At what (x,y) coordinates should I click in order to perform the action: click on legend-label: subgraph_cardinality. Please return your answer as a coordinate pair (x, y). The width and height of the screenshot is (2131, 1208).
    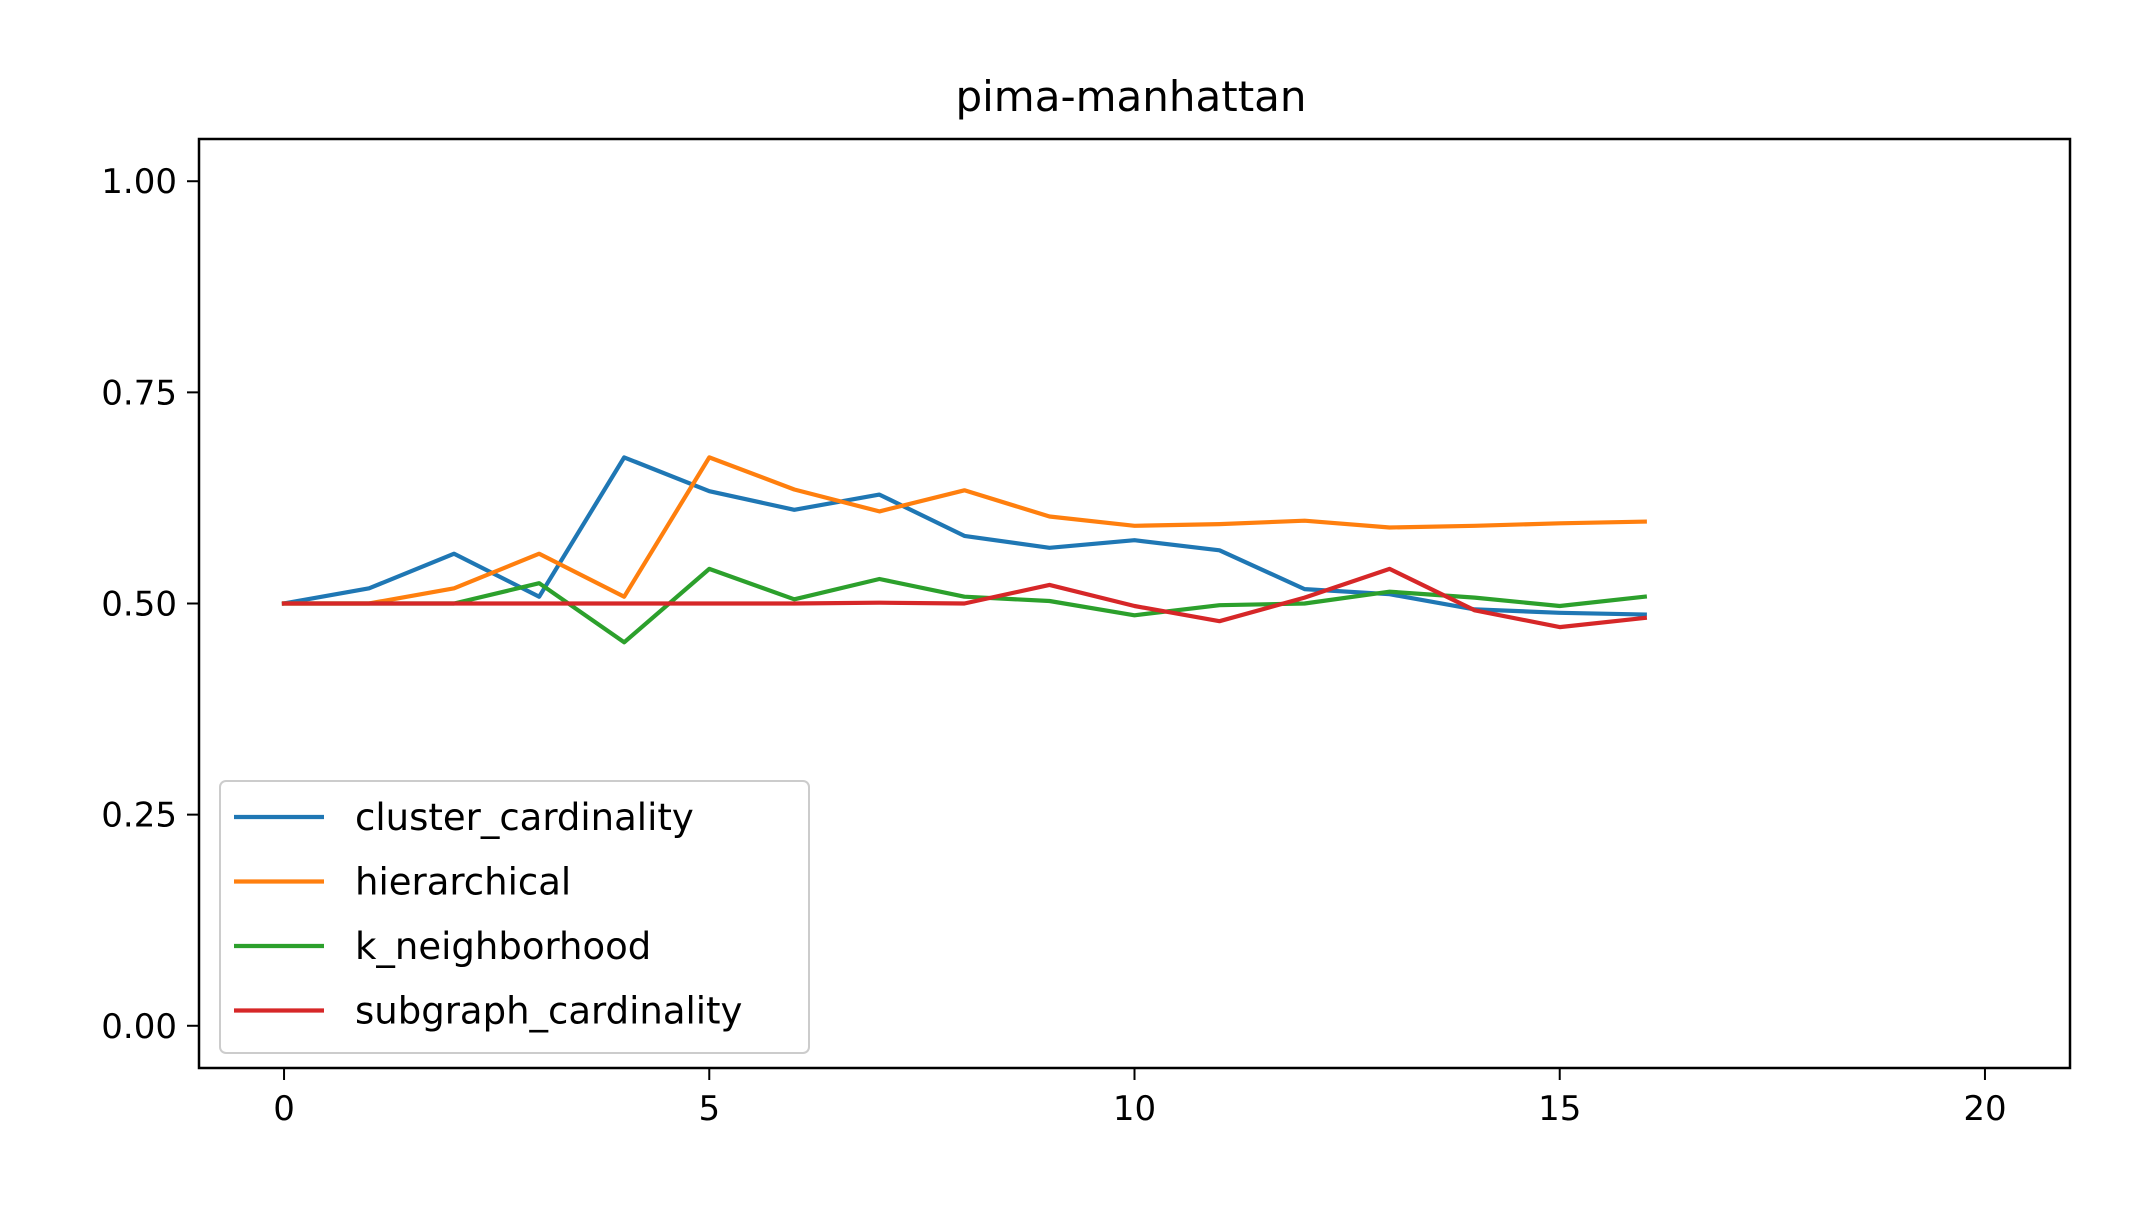
    Looking at the image, I should click on (548, 1011).